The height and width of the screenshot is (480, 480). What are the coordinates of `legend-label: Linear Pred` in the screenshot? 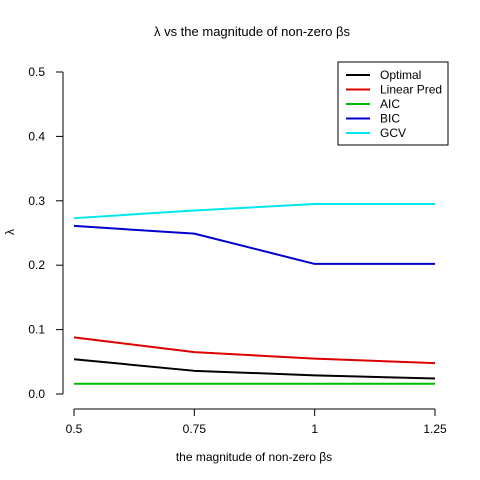 It's located at (411, 90).